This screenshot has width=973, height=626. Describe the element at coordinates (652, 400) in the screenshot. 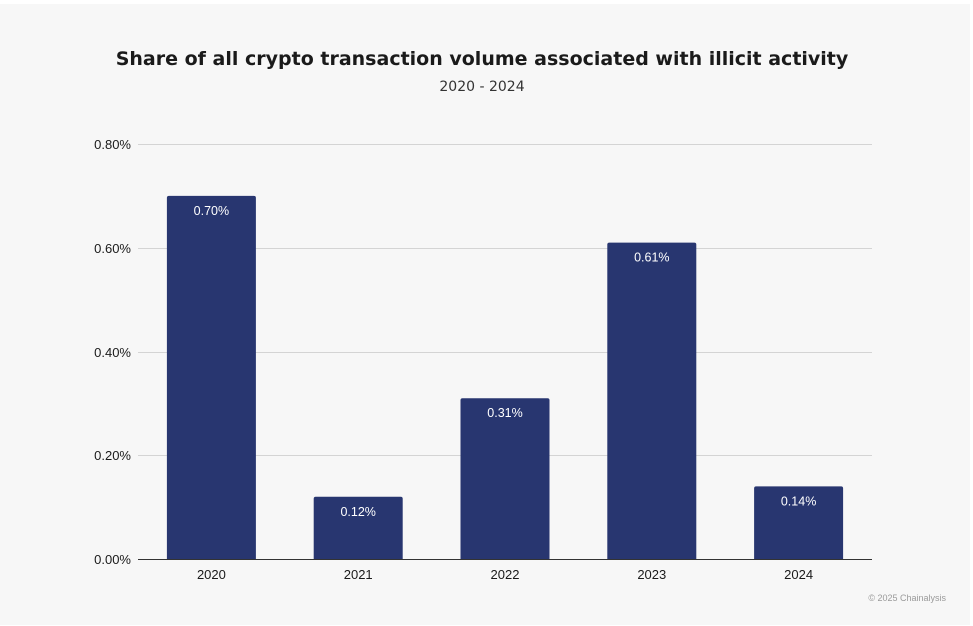

I see `bar-2023` at that location.